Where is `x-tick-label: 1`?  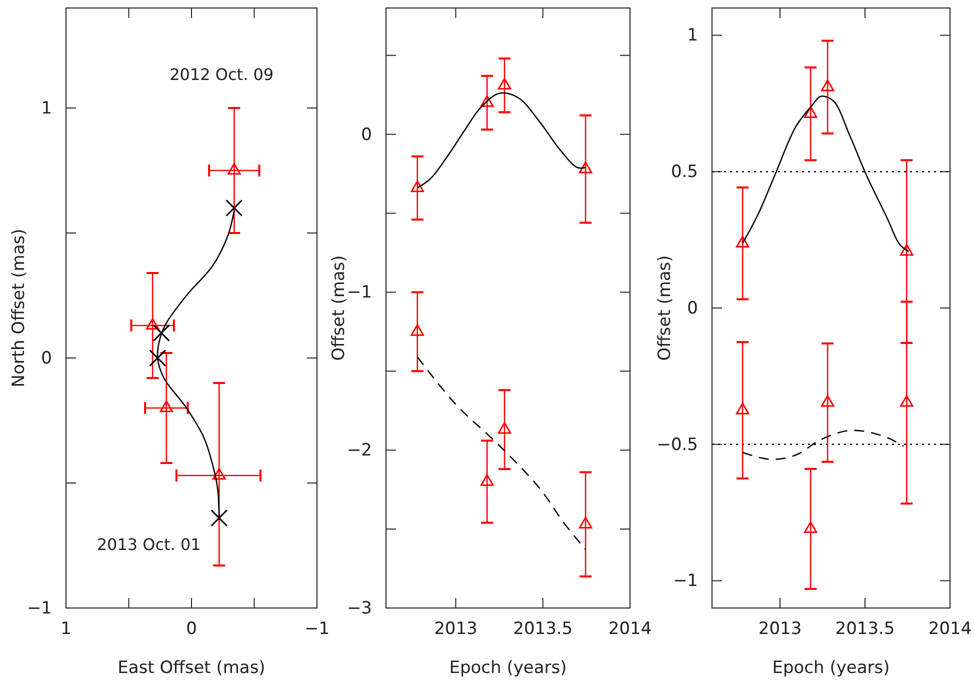
x-tick-label: 1 is located at coordinates (66, 629).